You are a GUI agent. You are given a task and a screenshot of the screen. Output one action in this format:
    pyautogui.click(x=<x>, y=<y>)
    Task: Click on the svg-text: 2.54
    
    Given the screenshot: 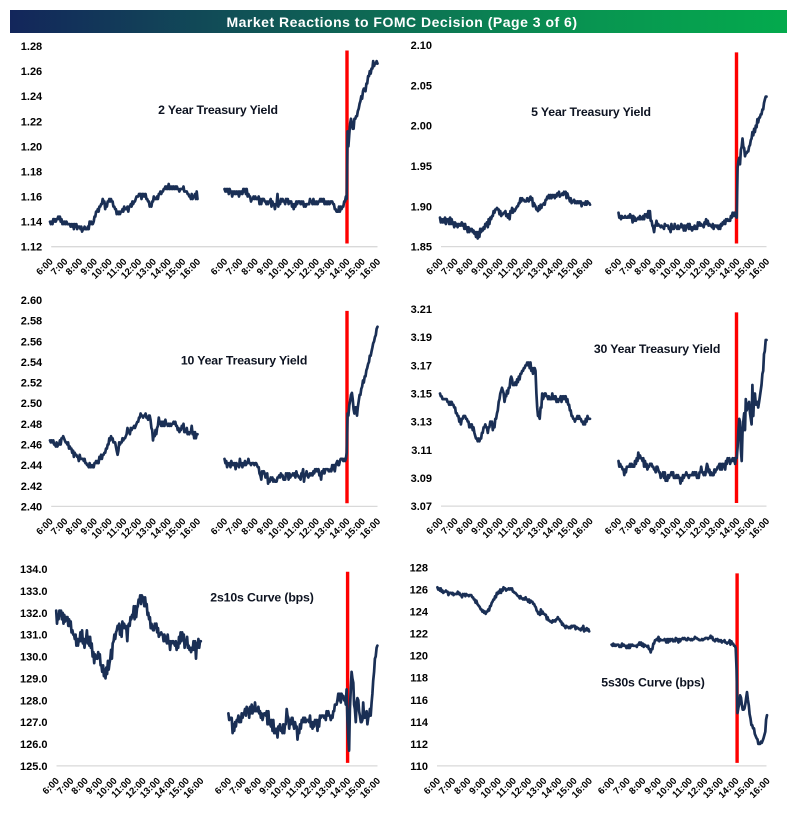 What is the action you would take?
    pyautogui.click(x=32, y=363)
    